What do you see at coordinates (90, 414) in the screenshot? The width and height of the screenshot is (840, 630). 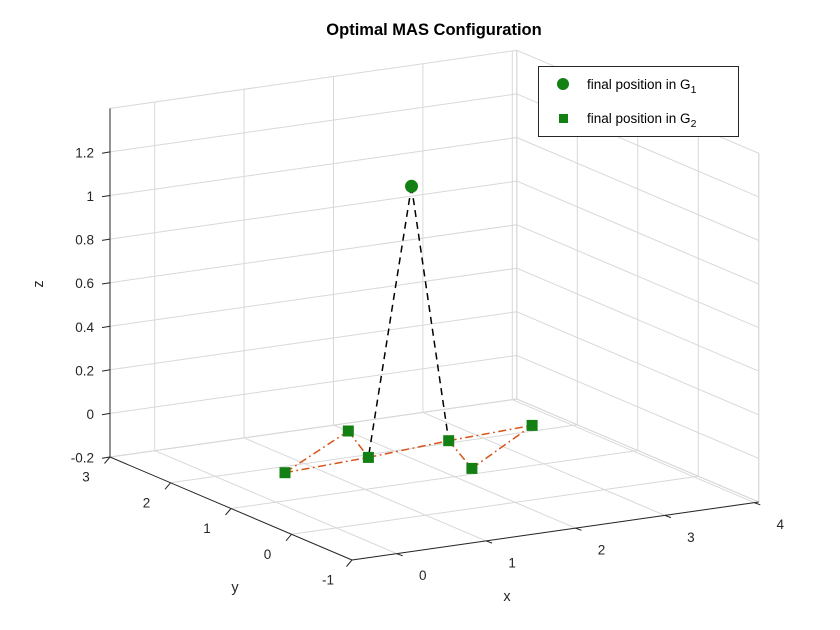 I see `z-tick-label: 0` at bounding box center [90, 414].